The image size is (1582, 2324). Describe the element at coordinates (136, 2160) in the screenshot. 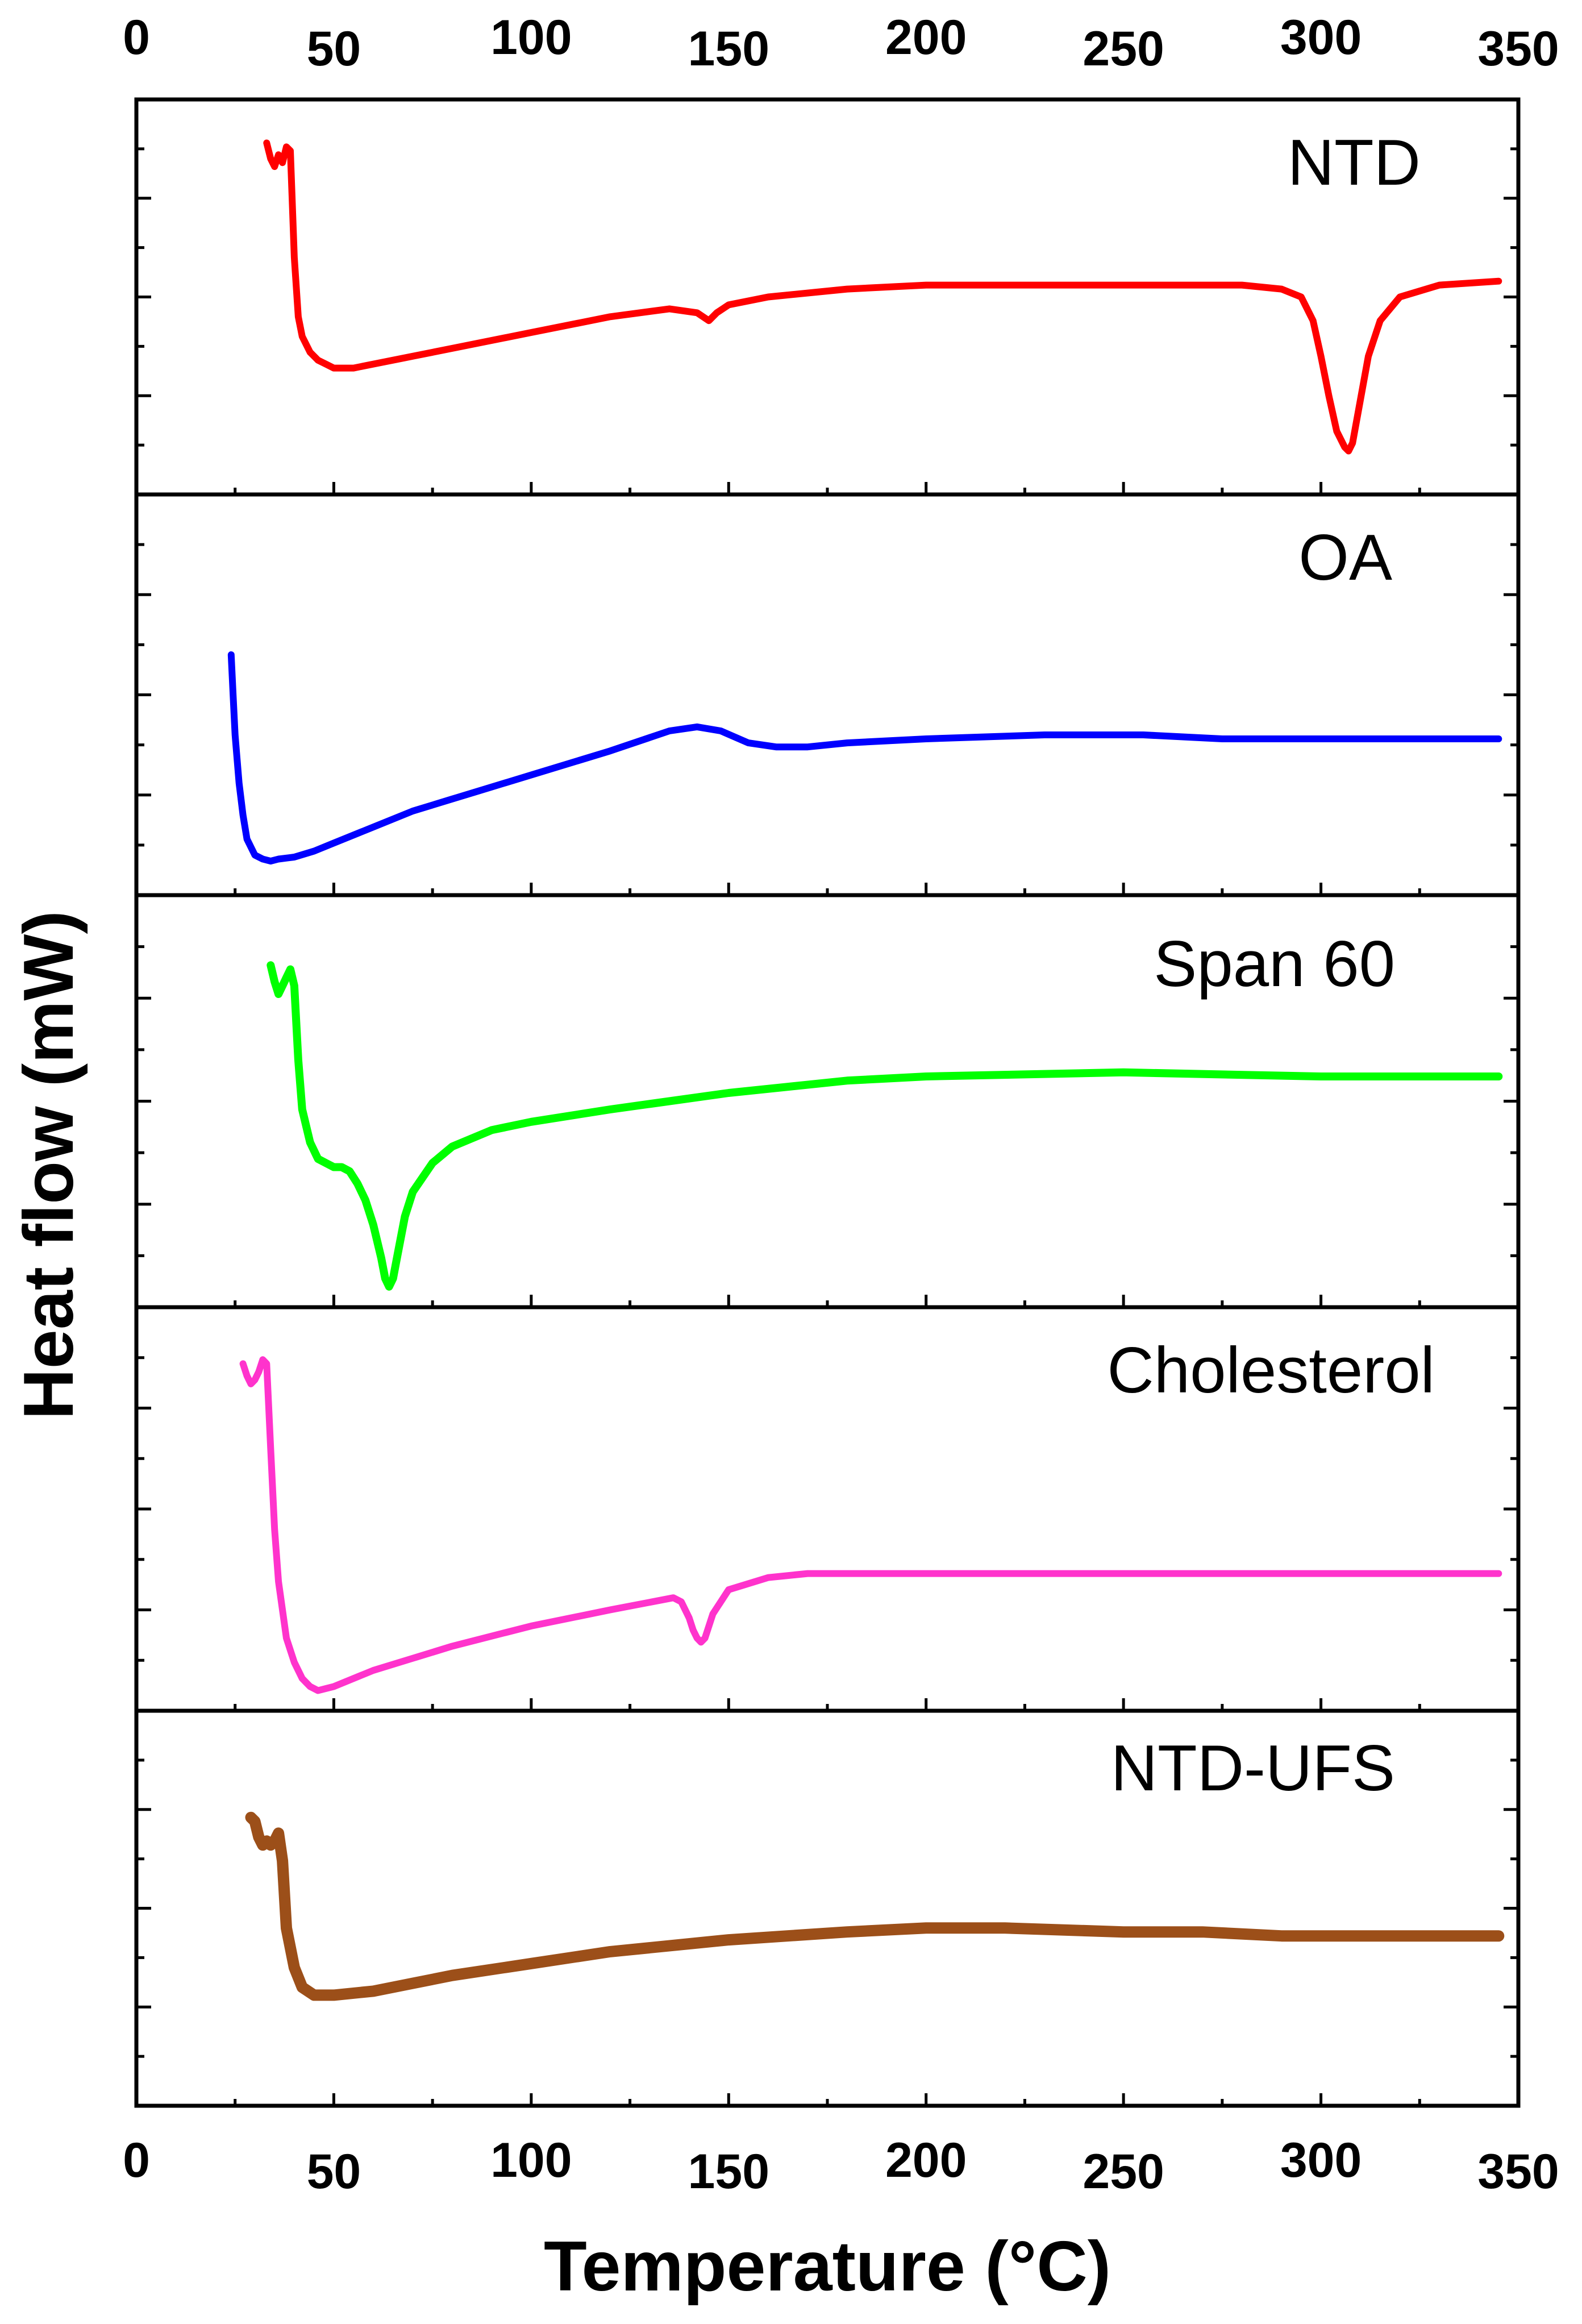

I see `bottom-x-tick-label: 0` at that location.